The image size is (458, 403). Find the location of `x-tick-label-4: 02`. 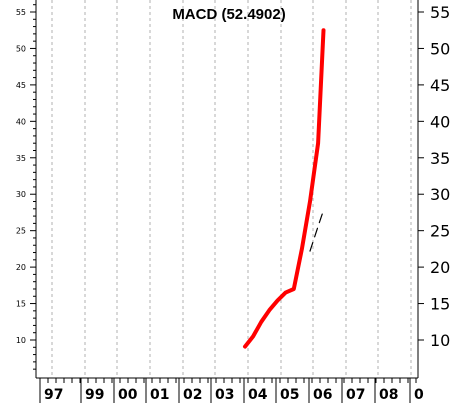

x-tick-label-4: 02 is located at coordinates (192, 395).